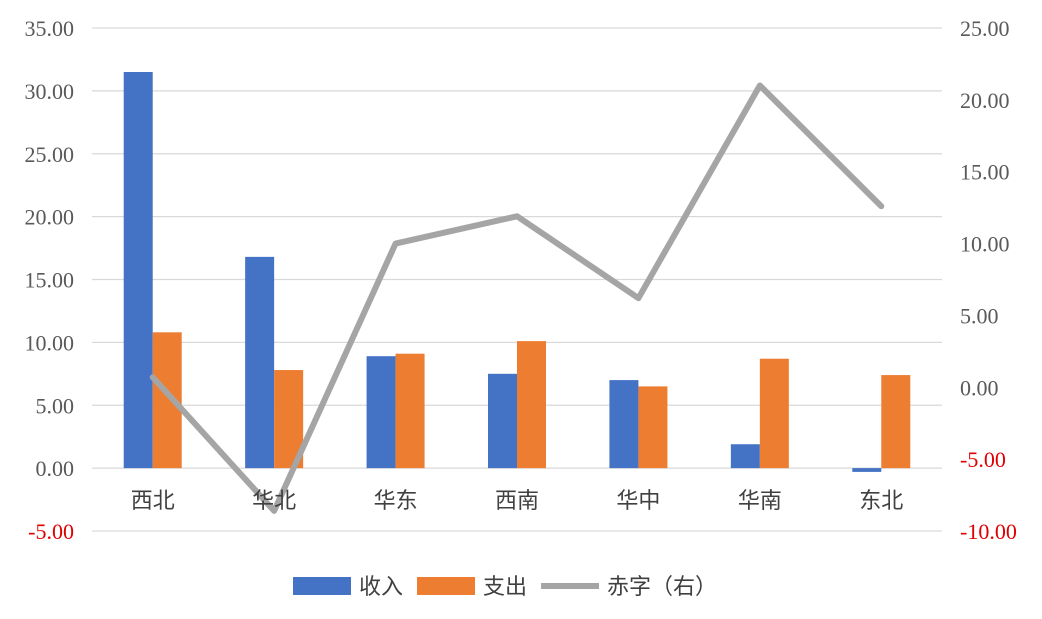 Image resolution: width=1042 pixels, height=619 pixels. I want to click on right-tick-label: 15.00, so click(985, 172).